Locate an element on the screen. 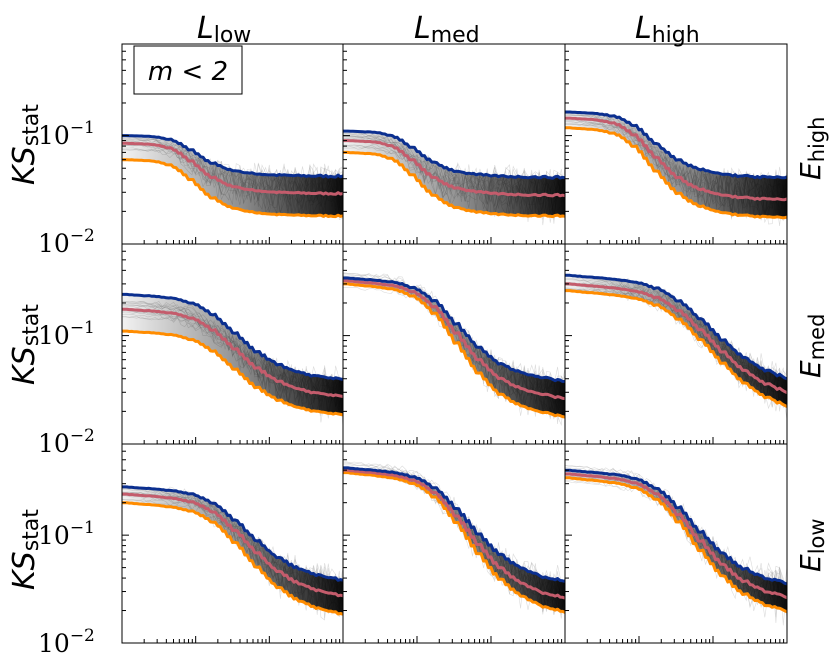  row-header-med: Emed is located at coordinates (811, 346).